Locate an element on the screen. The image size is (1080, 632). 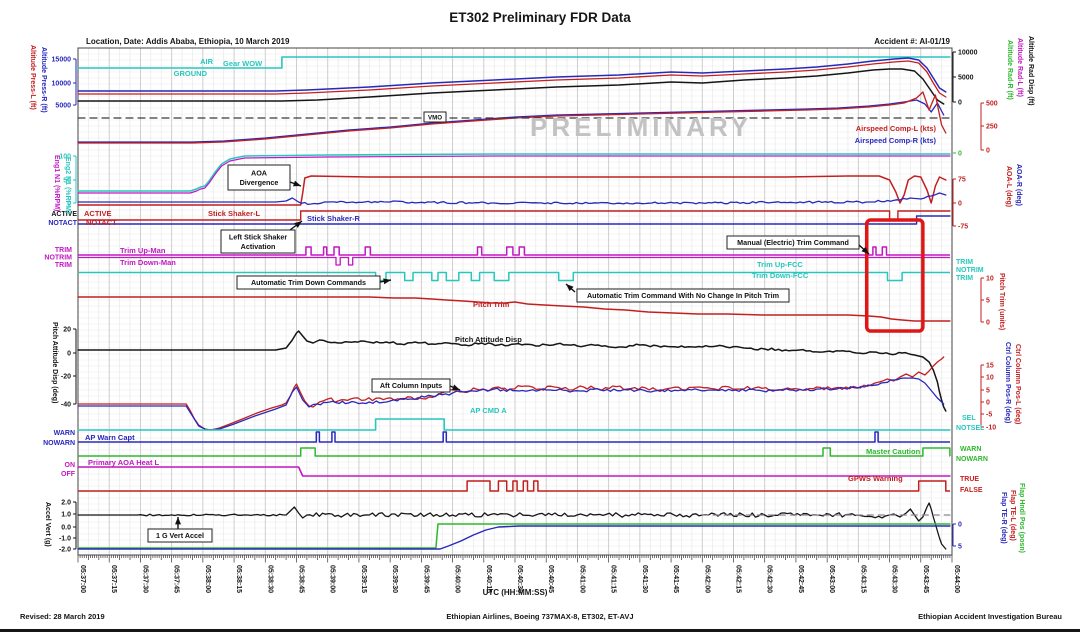
svg-text: 05:41:45 is located at coordinates (675, 579).